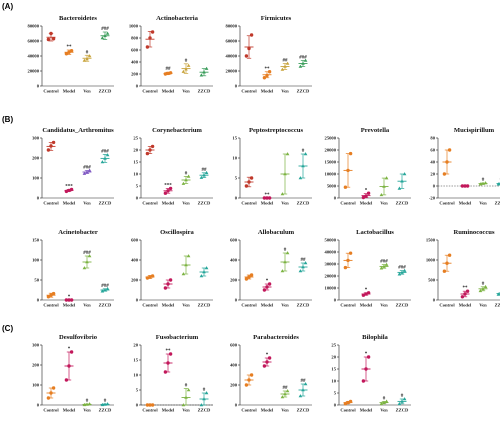 The image size is (500, 445). I want to click on y-tick-label: 1000, so click(431, 260).